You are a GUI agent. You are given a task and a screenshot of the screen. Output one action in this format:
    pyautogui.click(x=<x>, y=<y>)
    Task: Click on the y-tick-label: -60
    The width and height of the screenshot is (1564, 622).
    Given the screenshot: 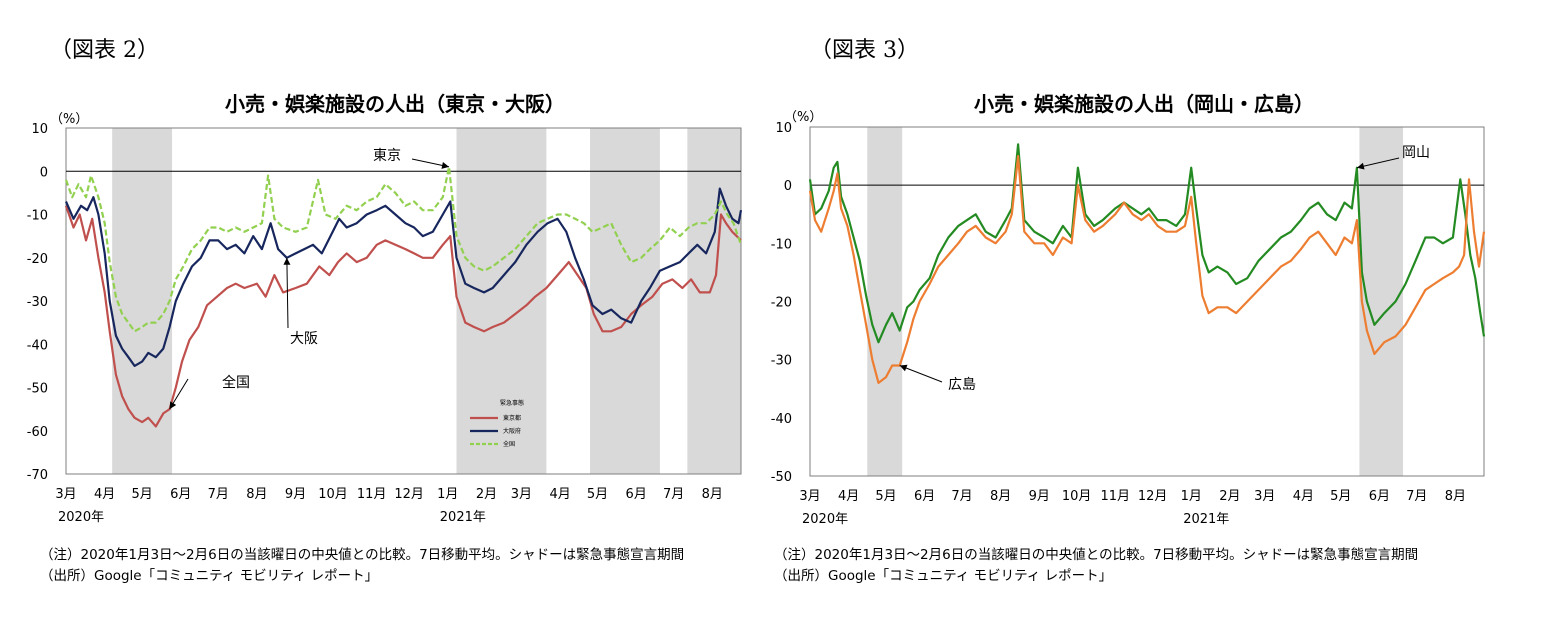 What is the action you would take?
    pyautogui.click(x=37, y=432)
    